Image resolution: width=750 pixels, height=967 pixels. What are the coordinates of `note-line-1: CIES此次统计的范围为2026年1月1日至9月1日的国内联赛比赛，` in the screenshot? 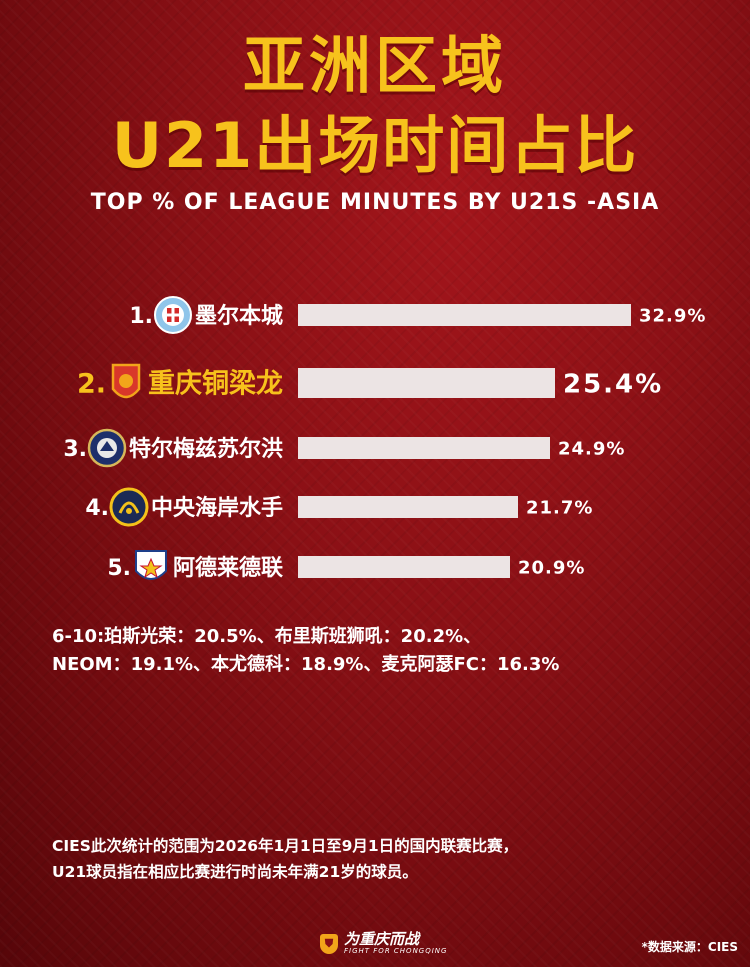 It's located at (285, 846).